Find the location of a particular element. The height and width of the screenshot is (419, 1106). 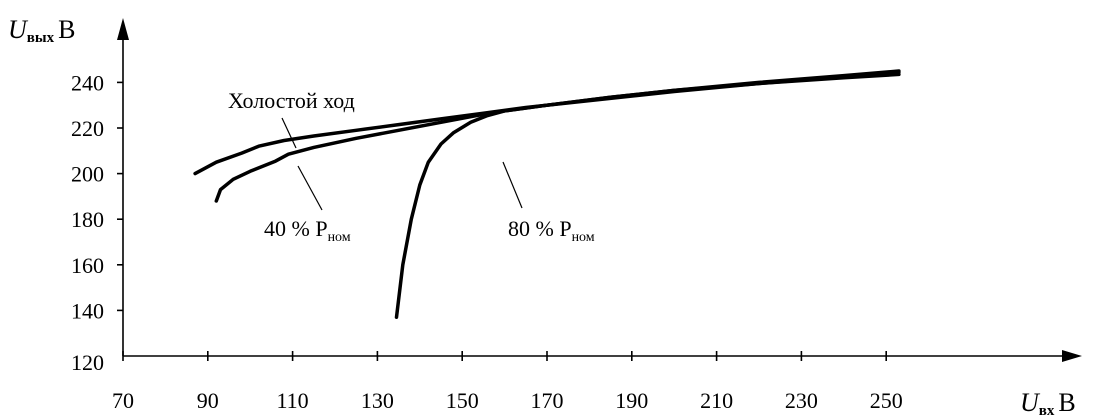

annotation-40-subscript: ном is located at coordinates (339, 237).